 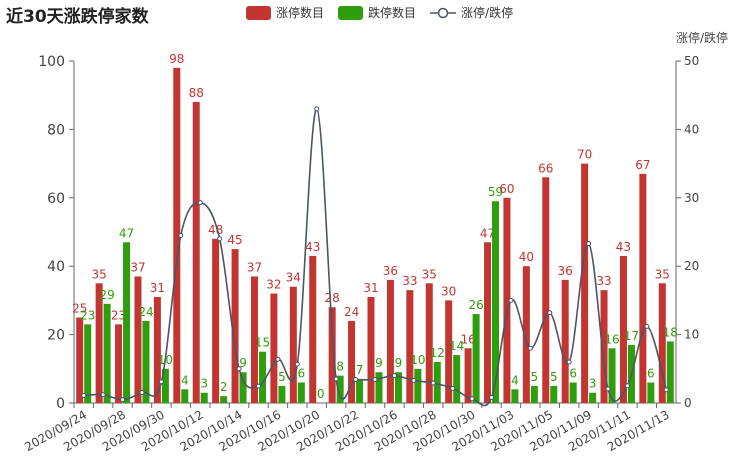 What do you see at coordinates (60, 404) in the screenshot?
I see `y-left-tick-label: 0` at bounding box center [60, 404].